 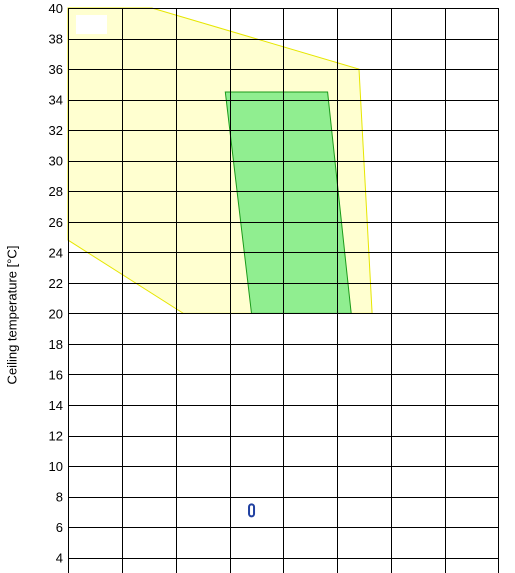 I want to click on y-tick-label-36: 36, so click(x=56, y=69).